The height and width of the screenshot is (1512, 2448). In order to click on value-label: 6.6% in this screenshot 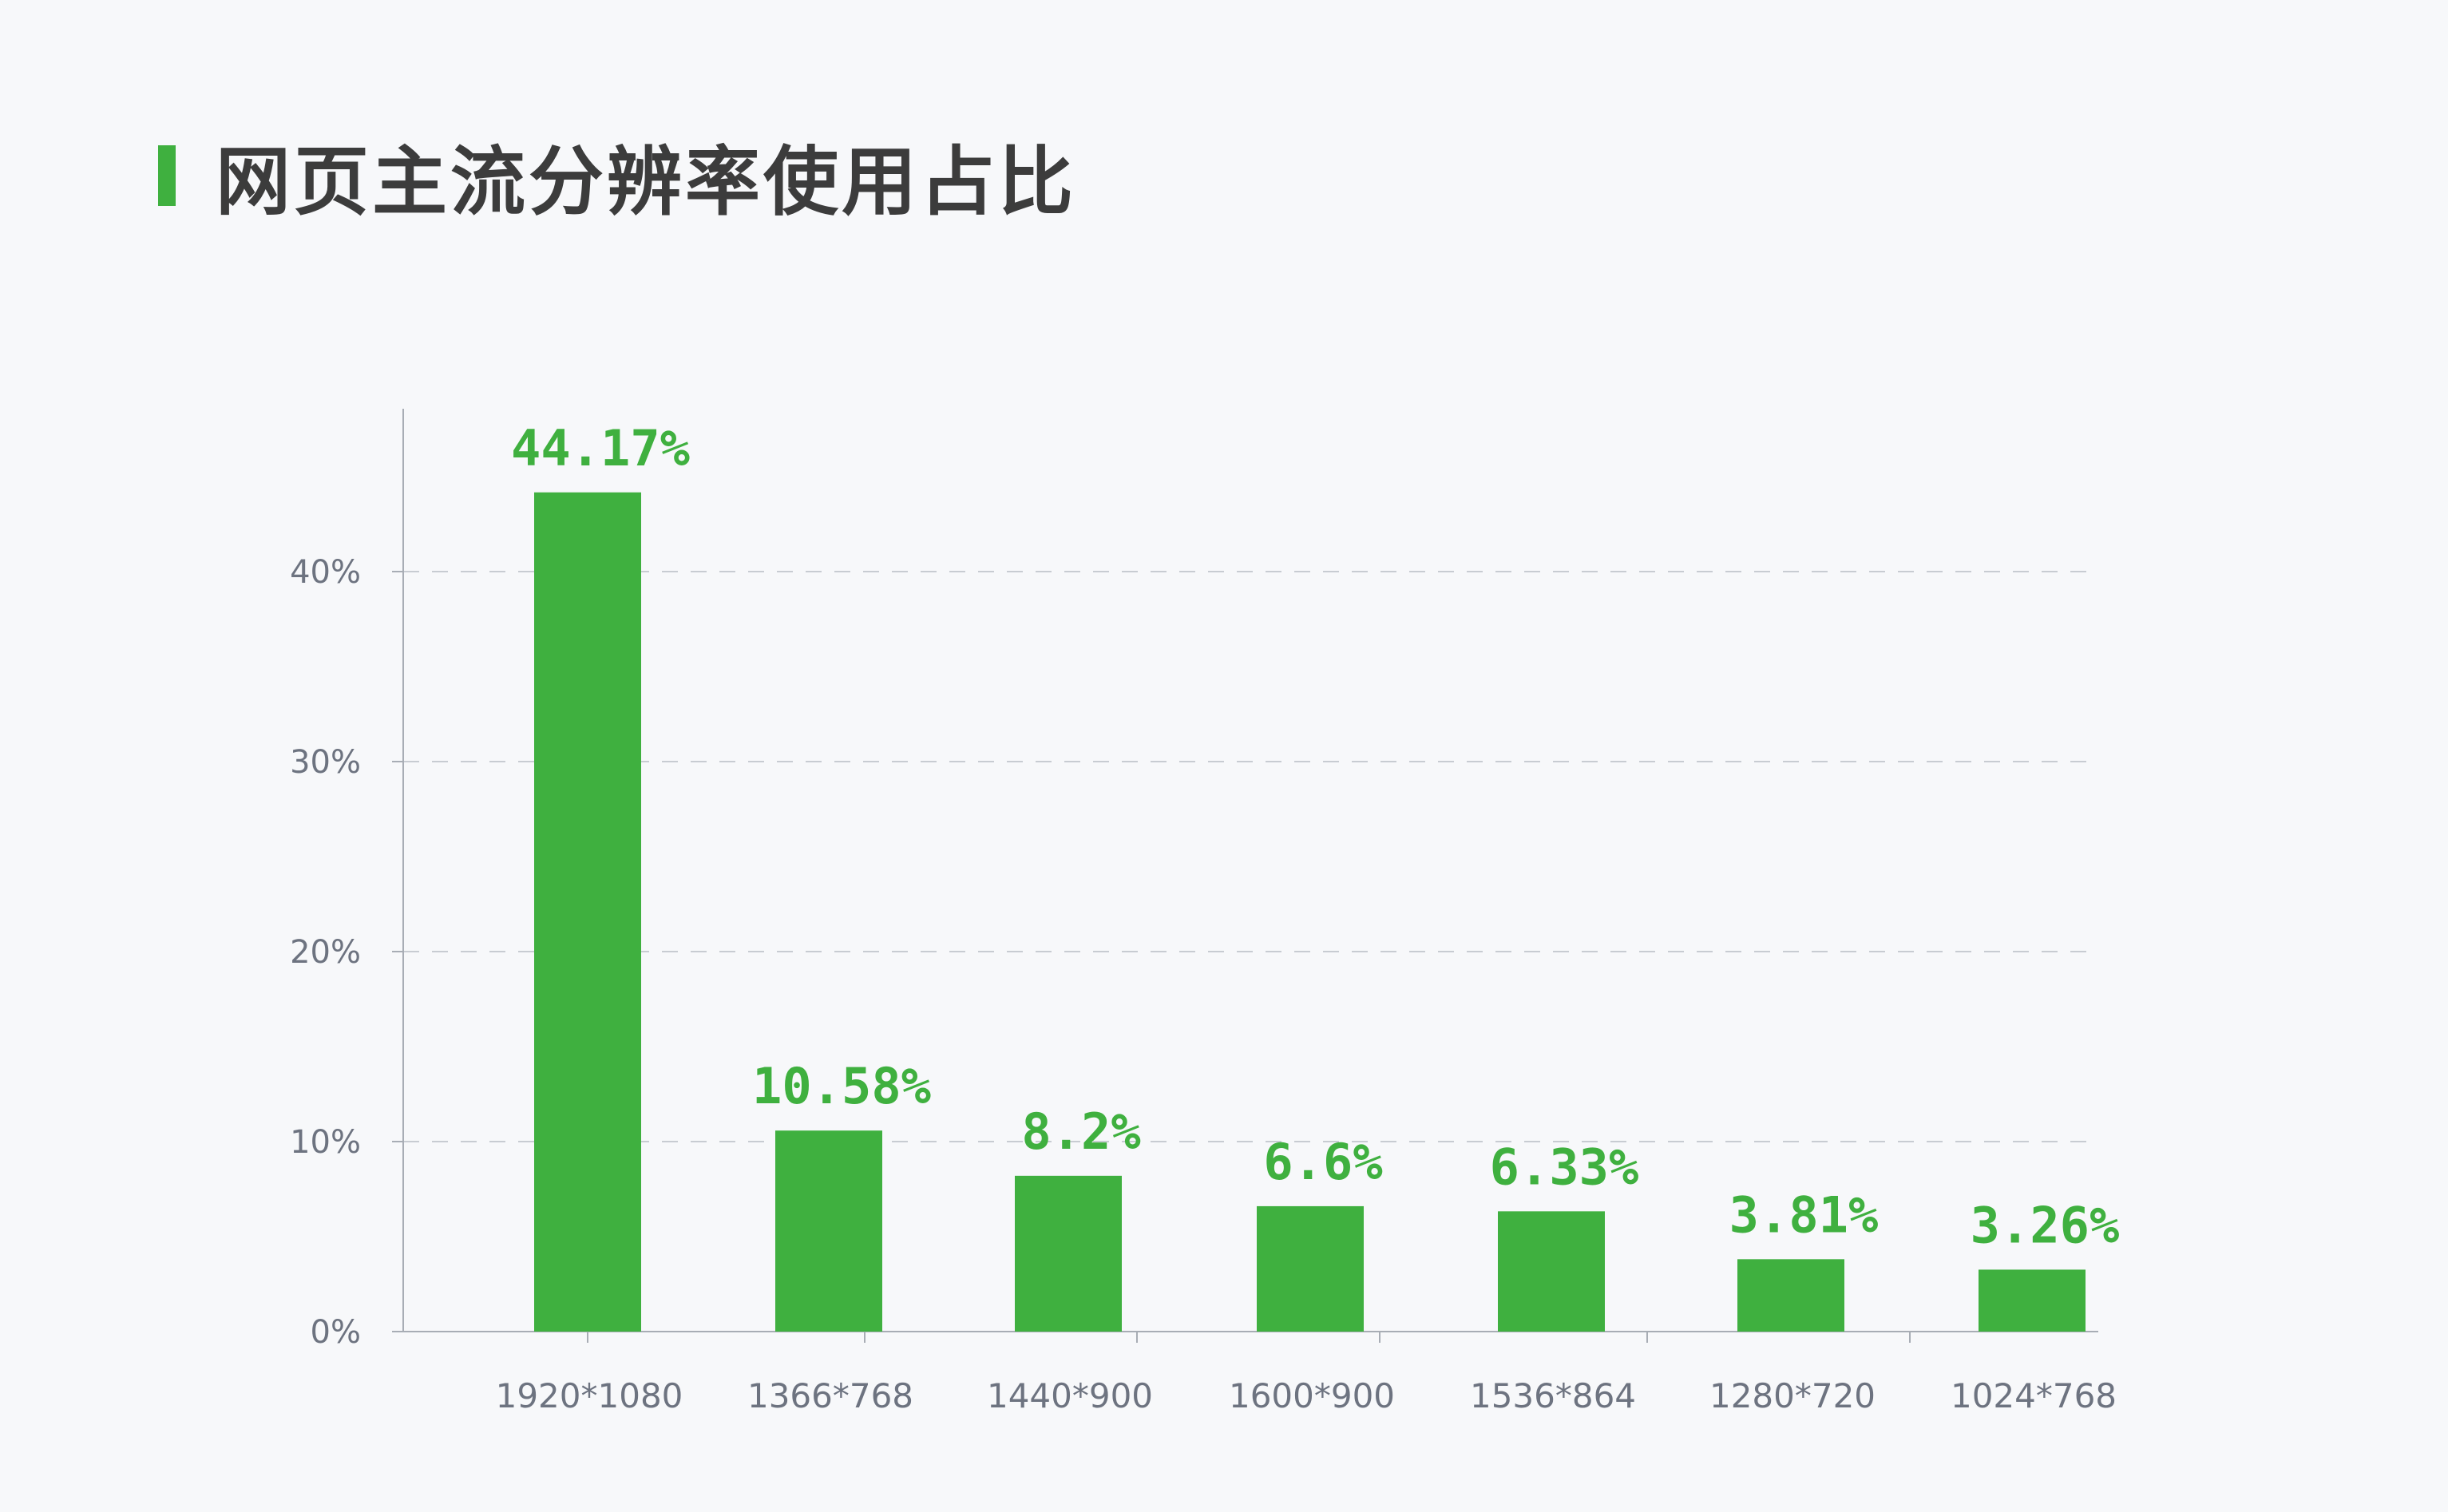, I will do `click(1322, 1162)`.